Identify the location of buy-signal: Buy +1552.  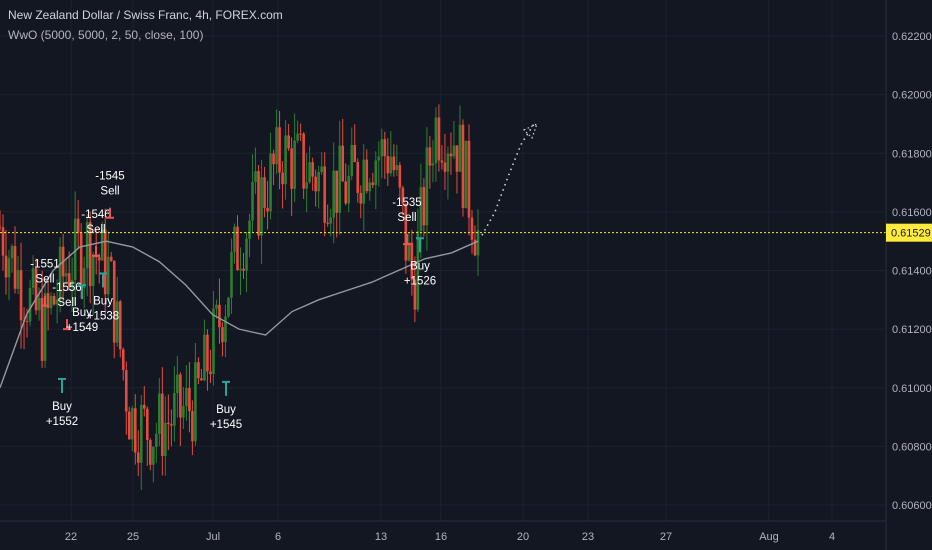
(62, 402).